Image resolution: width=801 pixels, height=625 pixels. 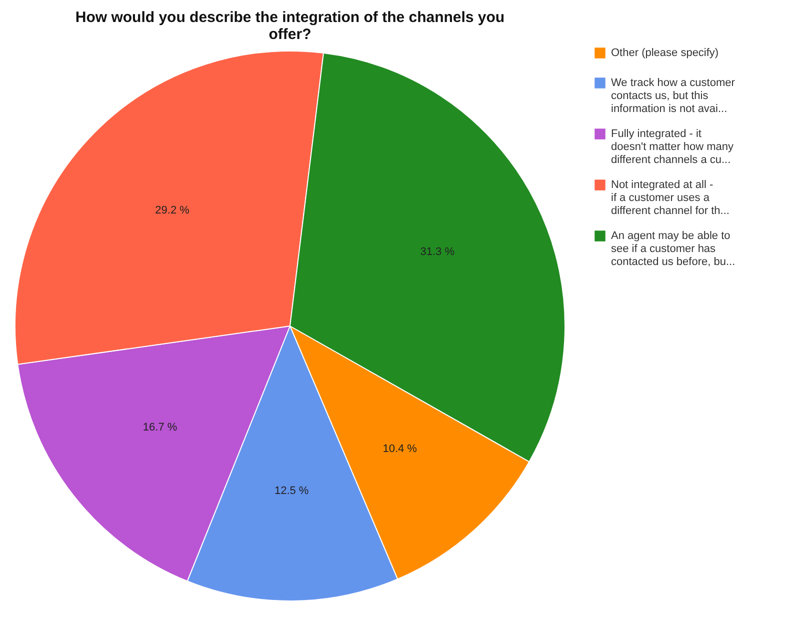 I want to click on data-label: 31.3 %, so click(x=437, y=252).